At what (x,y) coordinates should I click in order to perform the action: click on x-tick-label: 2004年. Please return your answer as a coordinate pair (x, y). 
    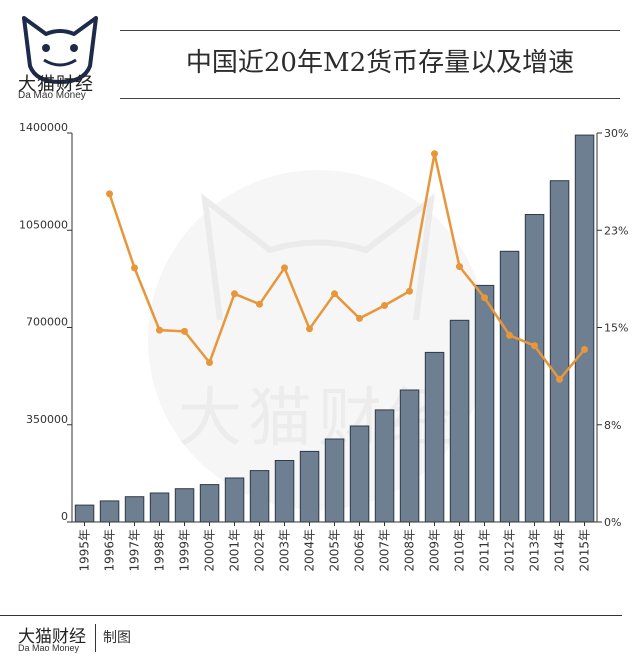
    Looking at the image, I should click on (310, 550).